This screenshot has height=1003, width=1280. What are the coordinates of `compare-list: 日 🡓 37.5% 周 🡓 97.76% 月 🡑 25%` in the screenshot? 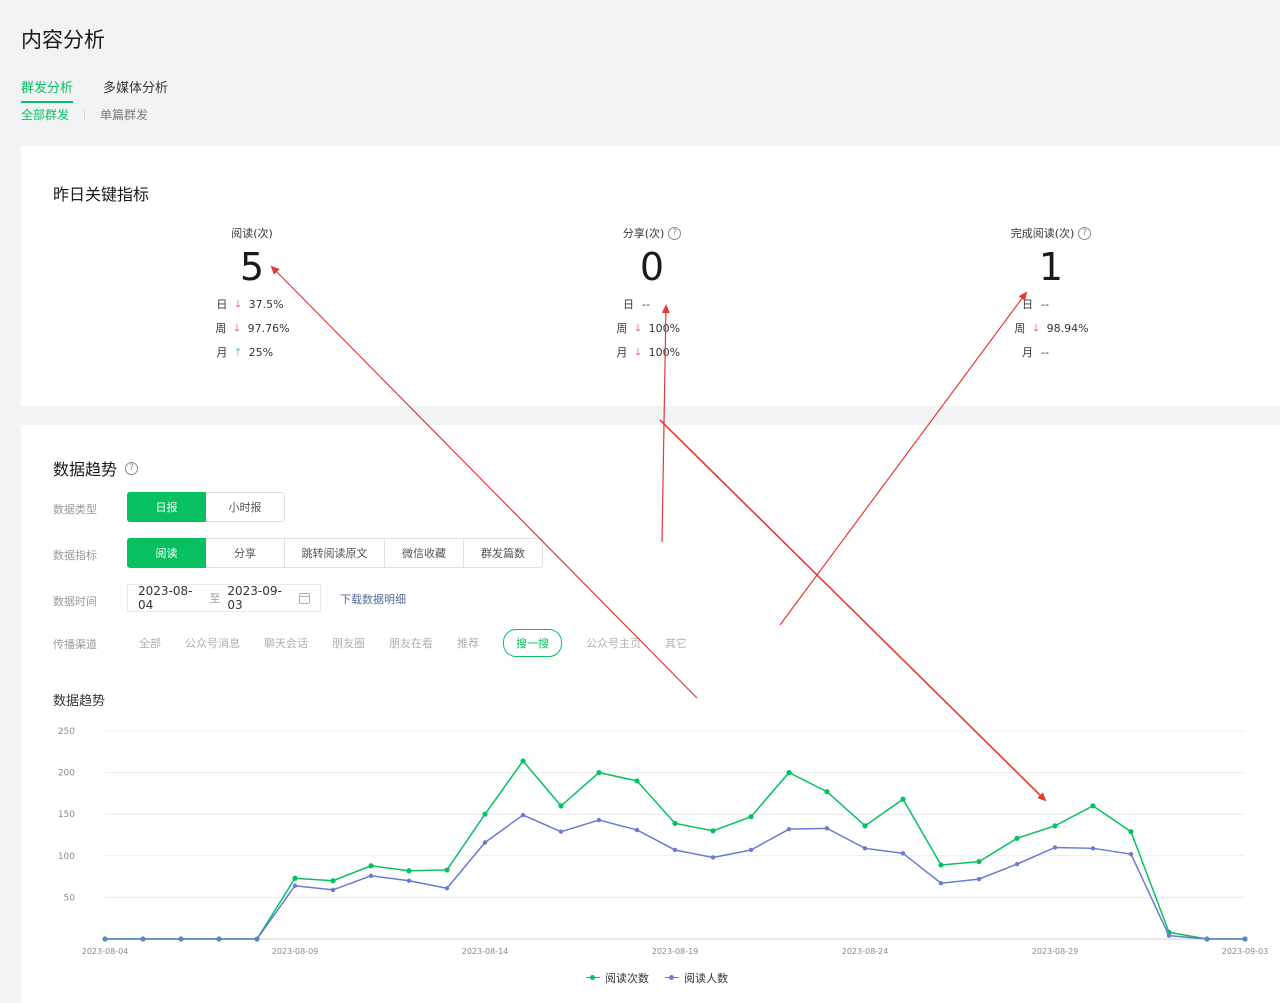 It's located at (252, 329).